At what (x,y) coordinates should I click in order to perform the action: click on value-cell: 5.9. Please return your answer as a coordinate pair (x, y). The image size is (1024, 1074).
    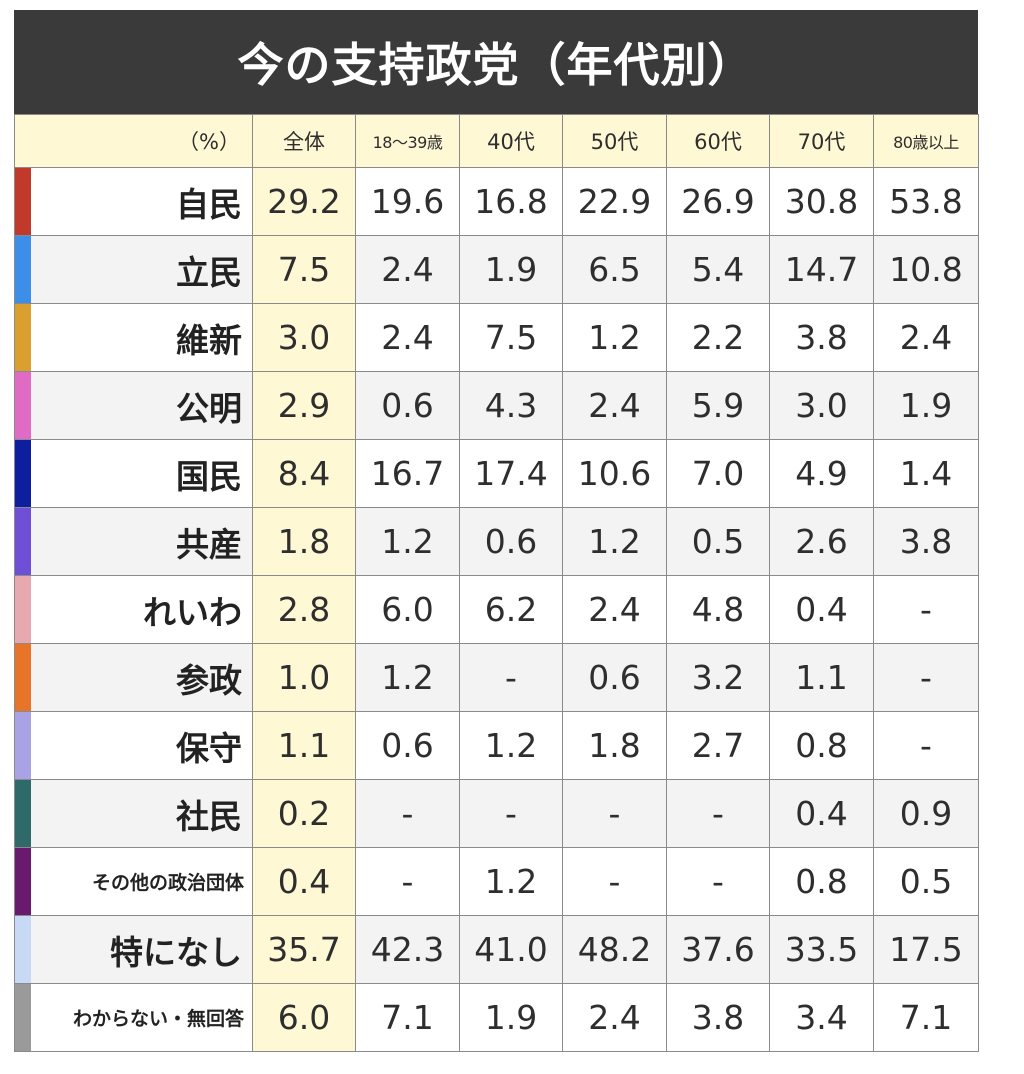
    Looking at the image, I should click on (718, 405).